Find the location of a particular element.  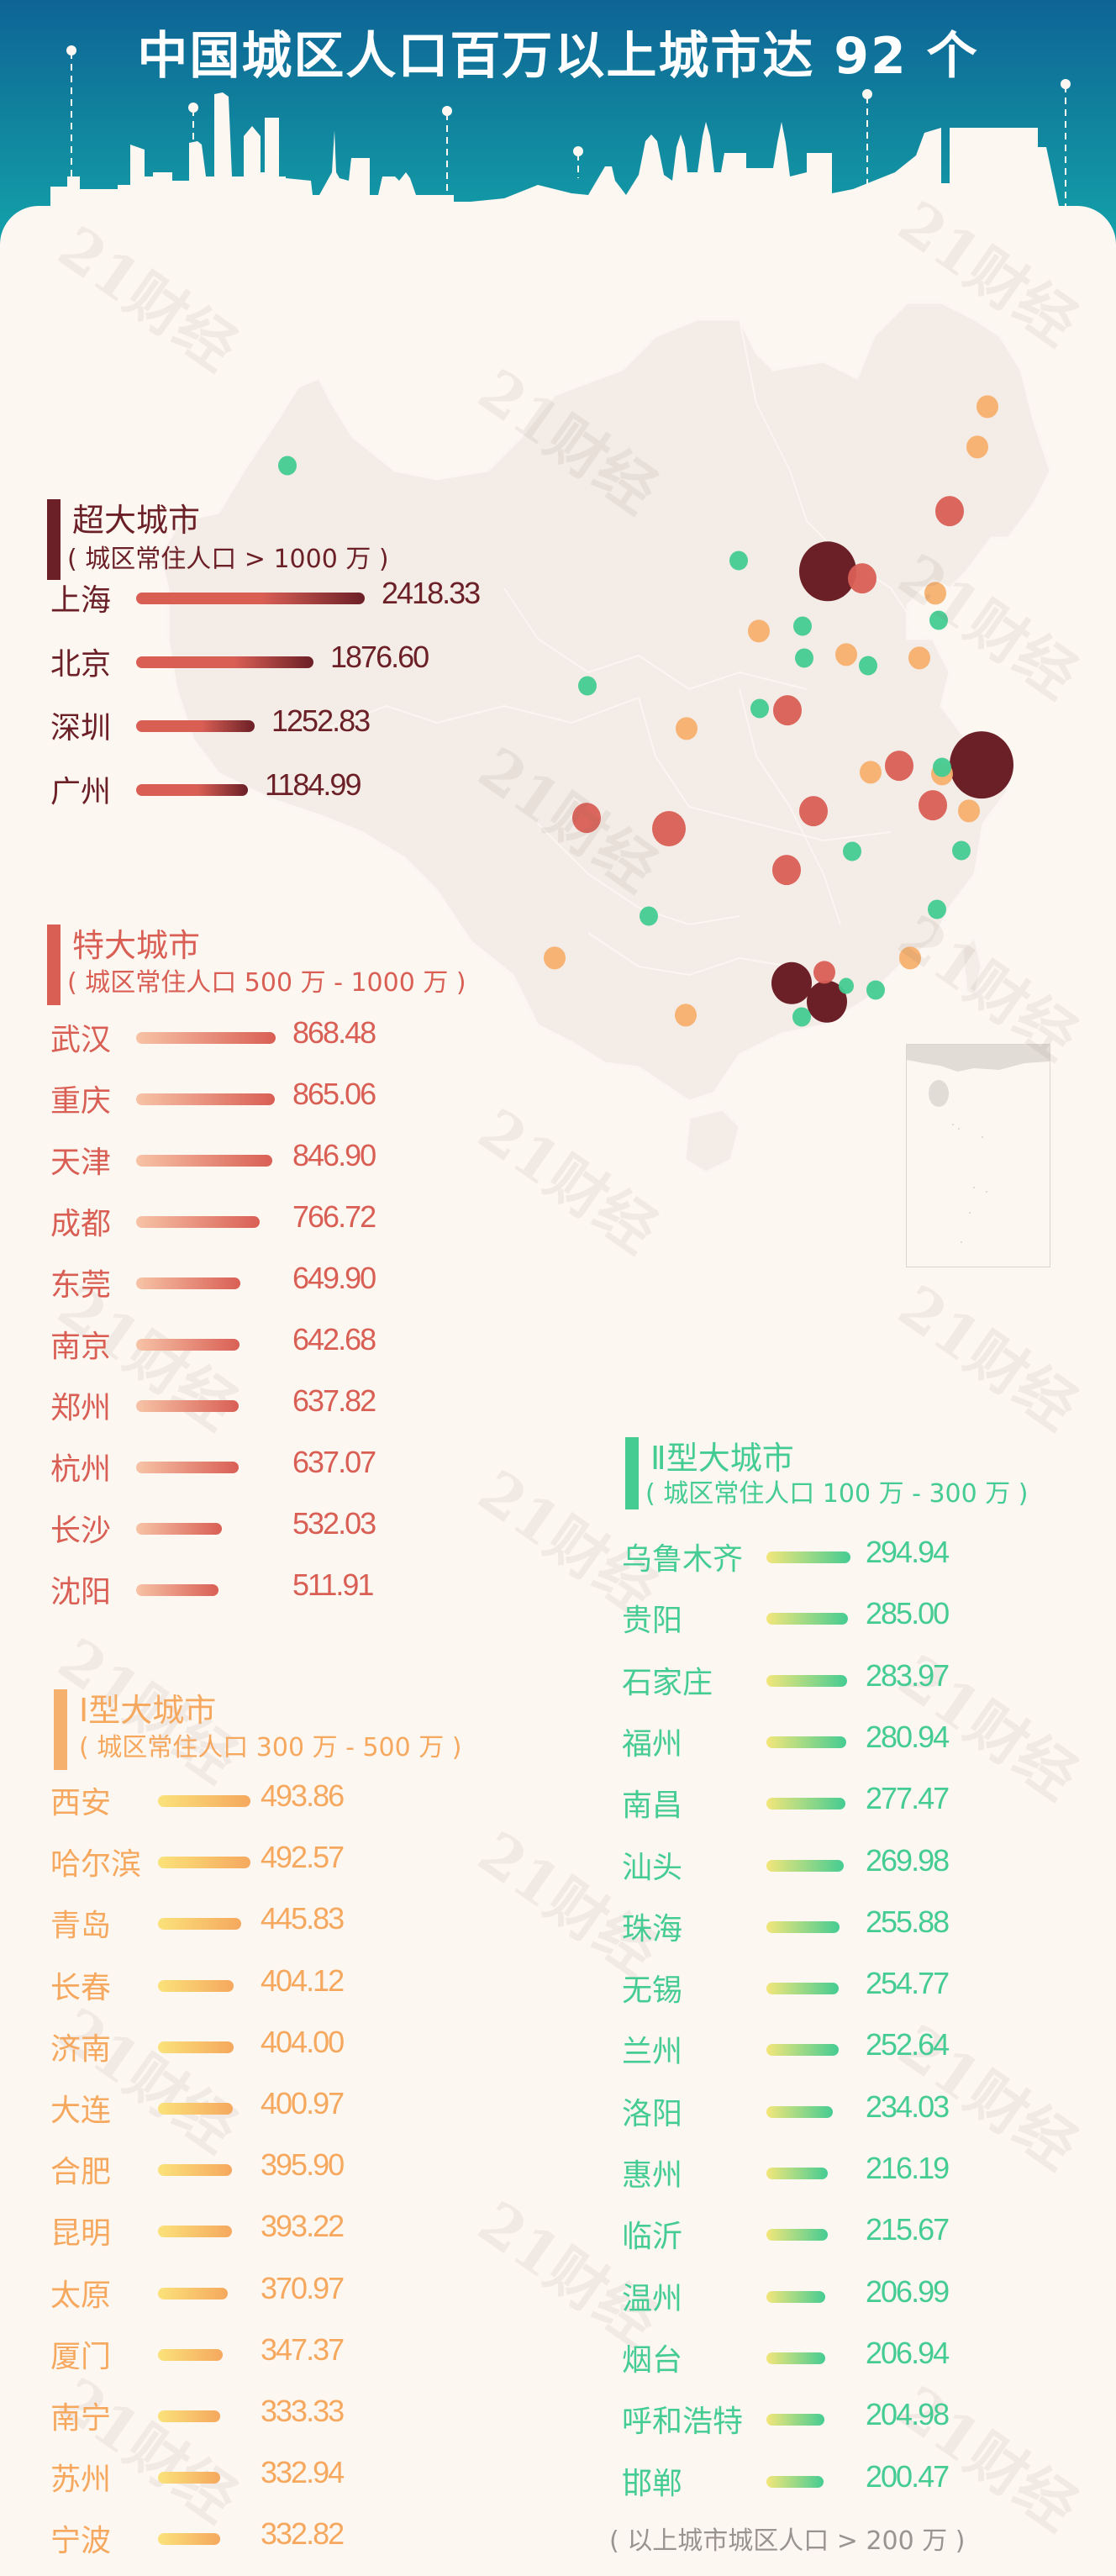

city-row: 深圳 1252.83 is located at coordinates (302, 724).